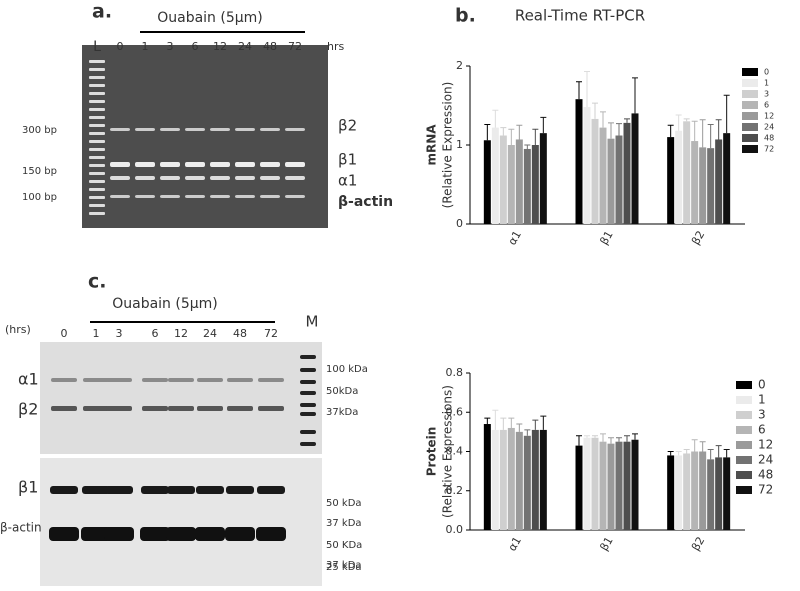  What do you see at coordinates (766, 72) in the screenshot?
I see `legend-label: 0` at bounding box center [766, 72].